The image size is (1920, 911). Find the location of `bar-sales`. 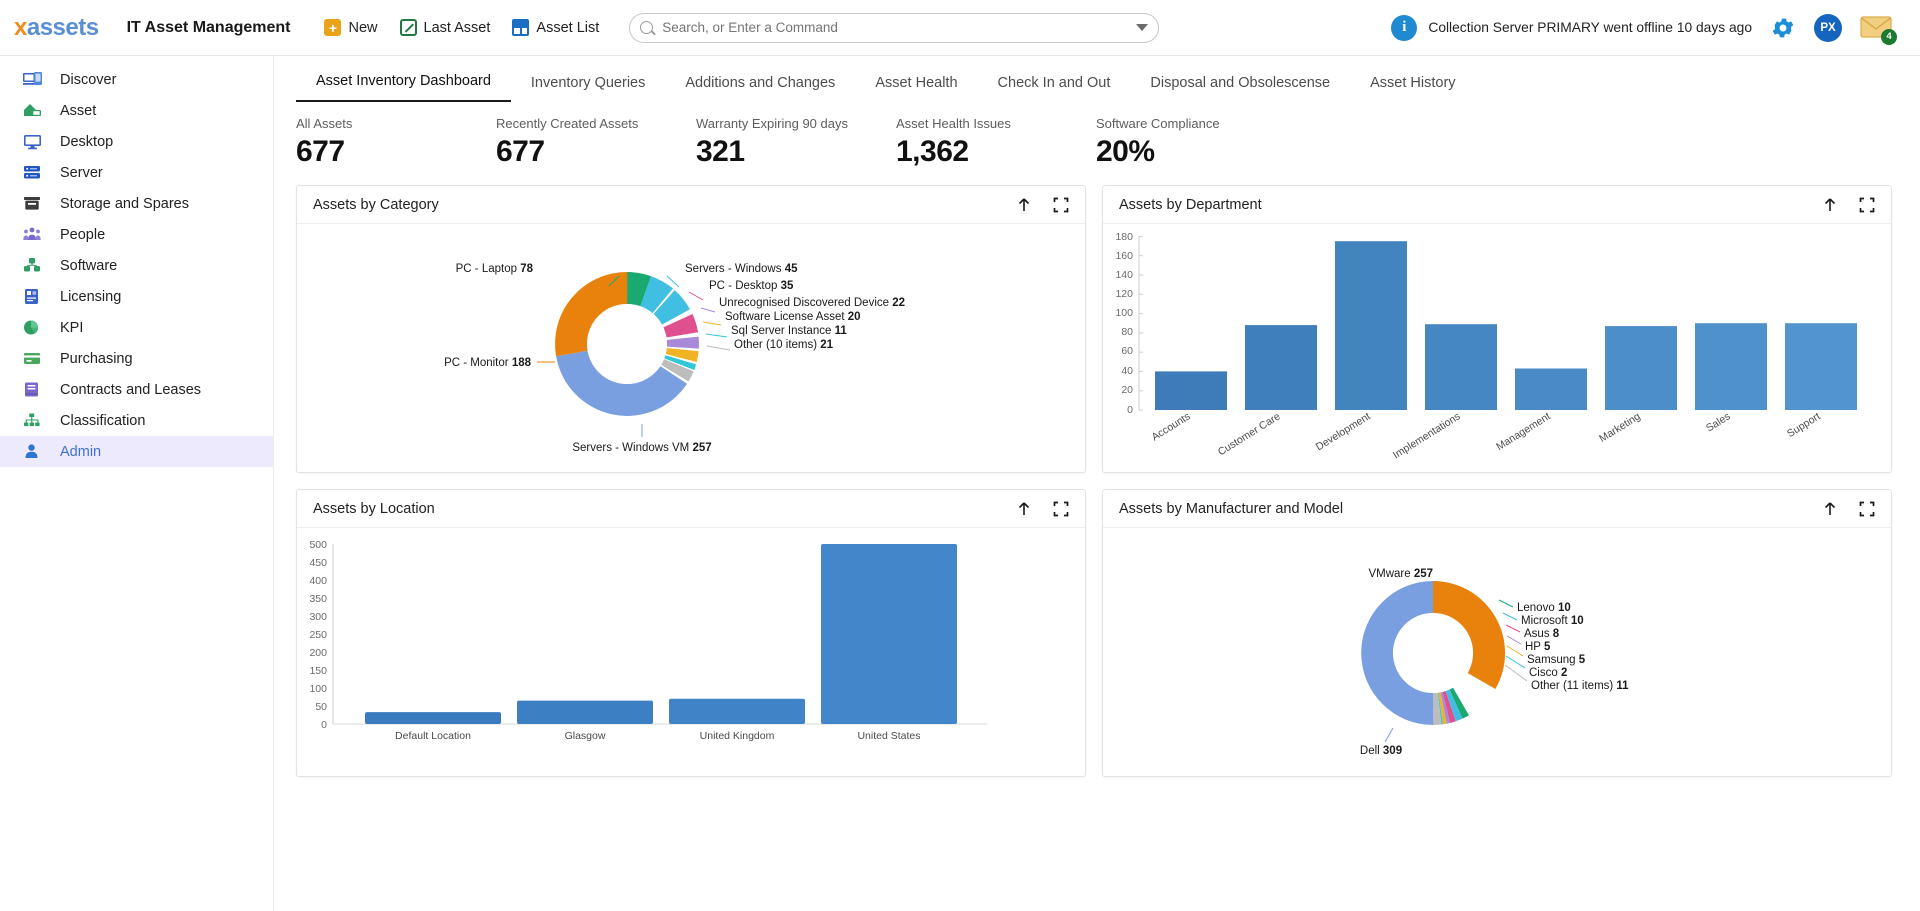

bar-sales is located at coordinates (1731, 366).